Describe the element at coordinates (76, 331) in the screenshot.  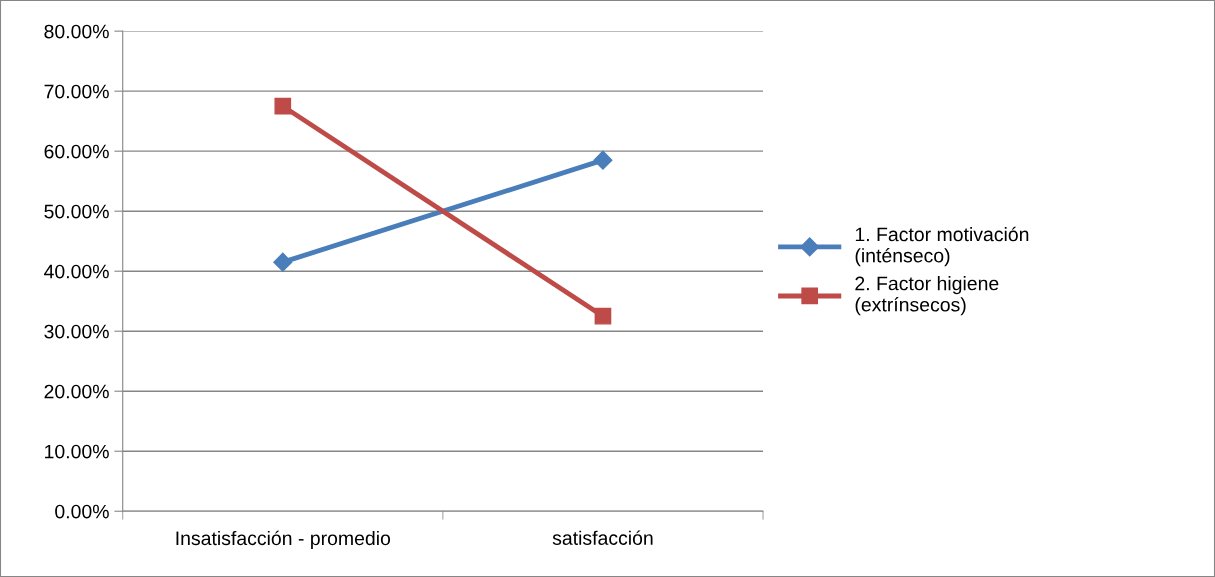
I see `y-tick-label: 30.00%` at that location.